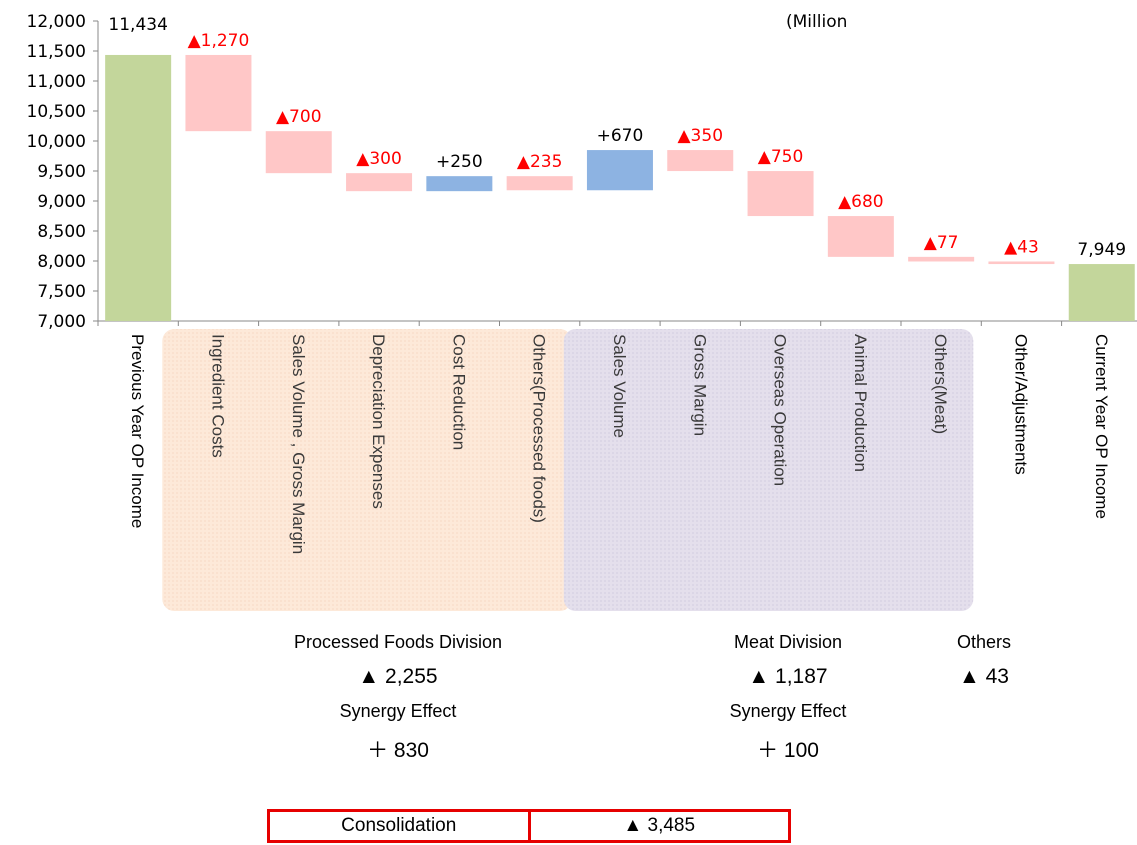  What do you see at coordinates (861, 202) in the screenshot?
I see `data-label: ▲680` at bounding box center [861, 202].